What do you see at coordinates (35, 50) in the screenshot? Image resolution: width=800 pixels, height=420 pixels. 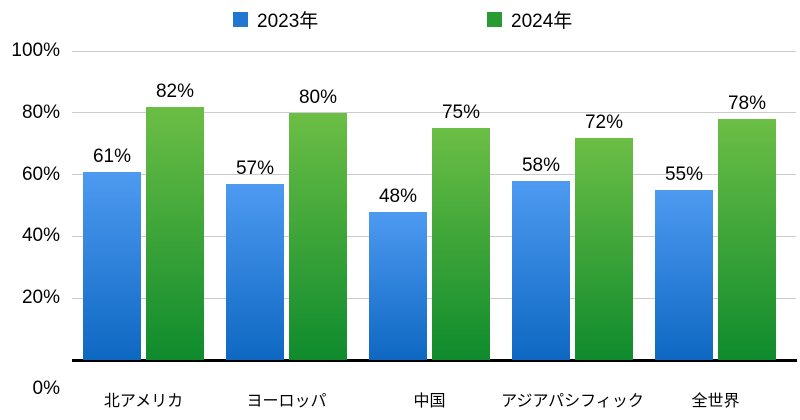 I see `y-axis-tick-label: 100%` at bounding box center [35, 50].